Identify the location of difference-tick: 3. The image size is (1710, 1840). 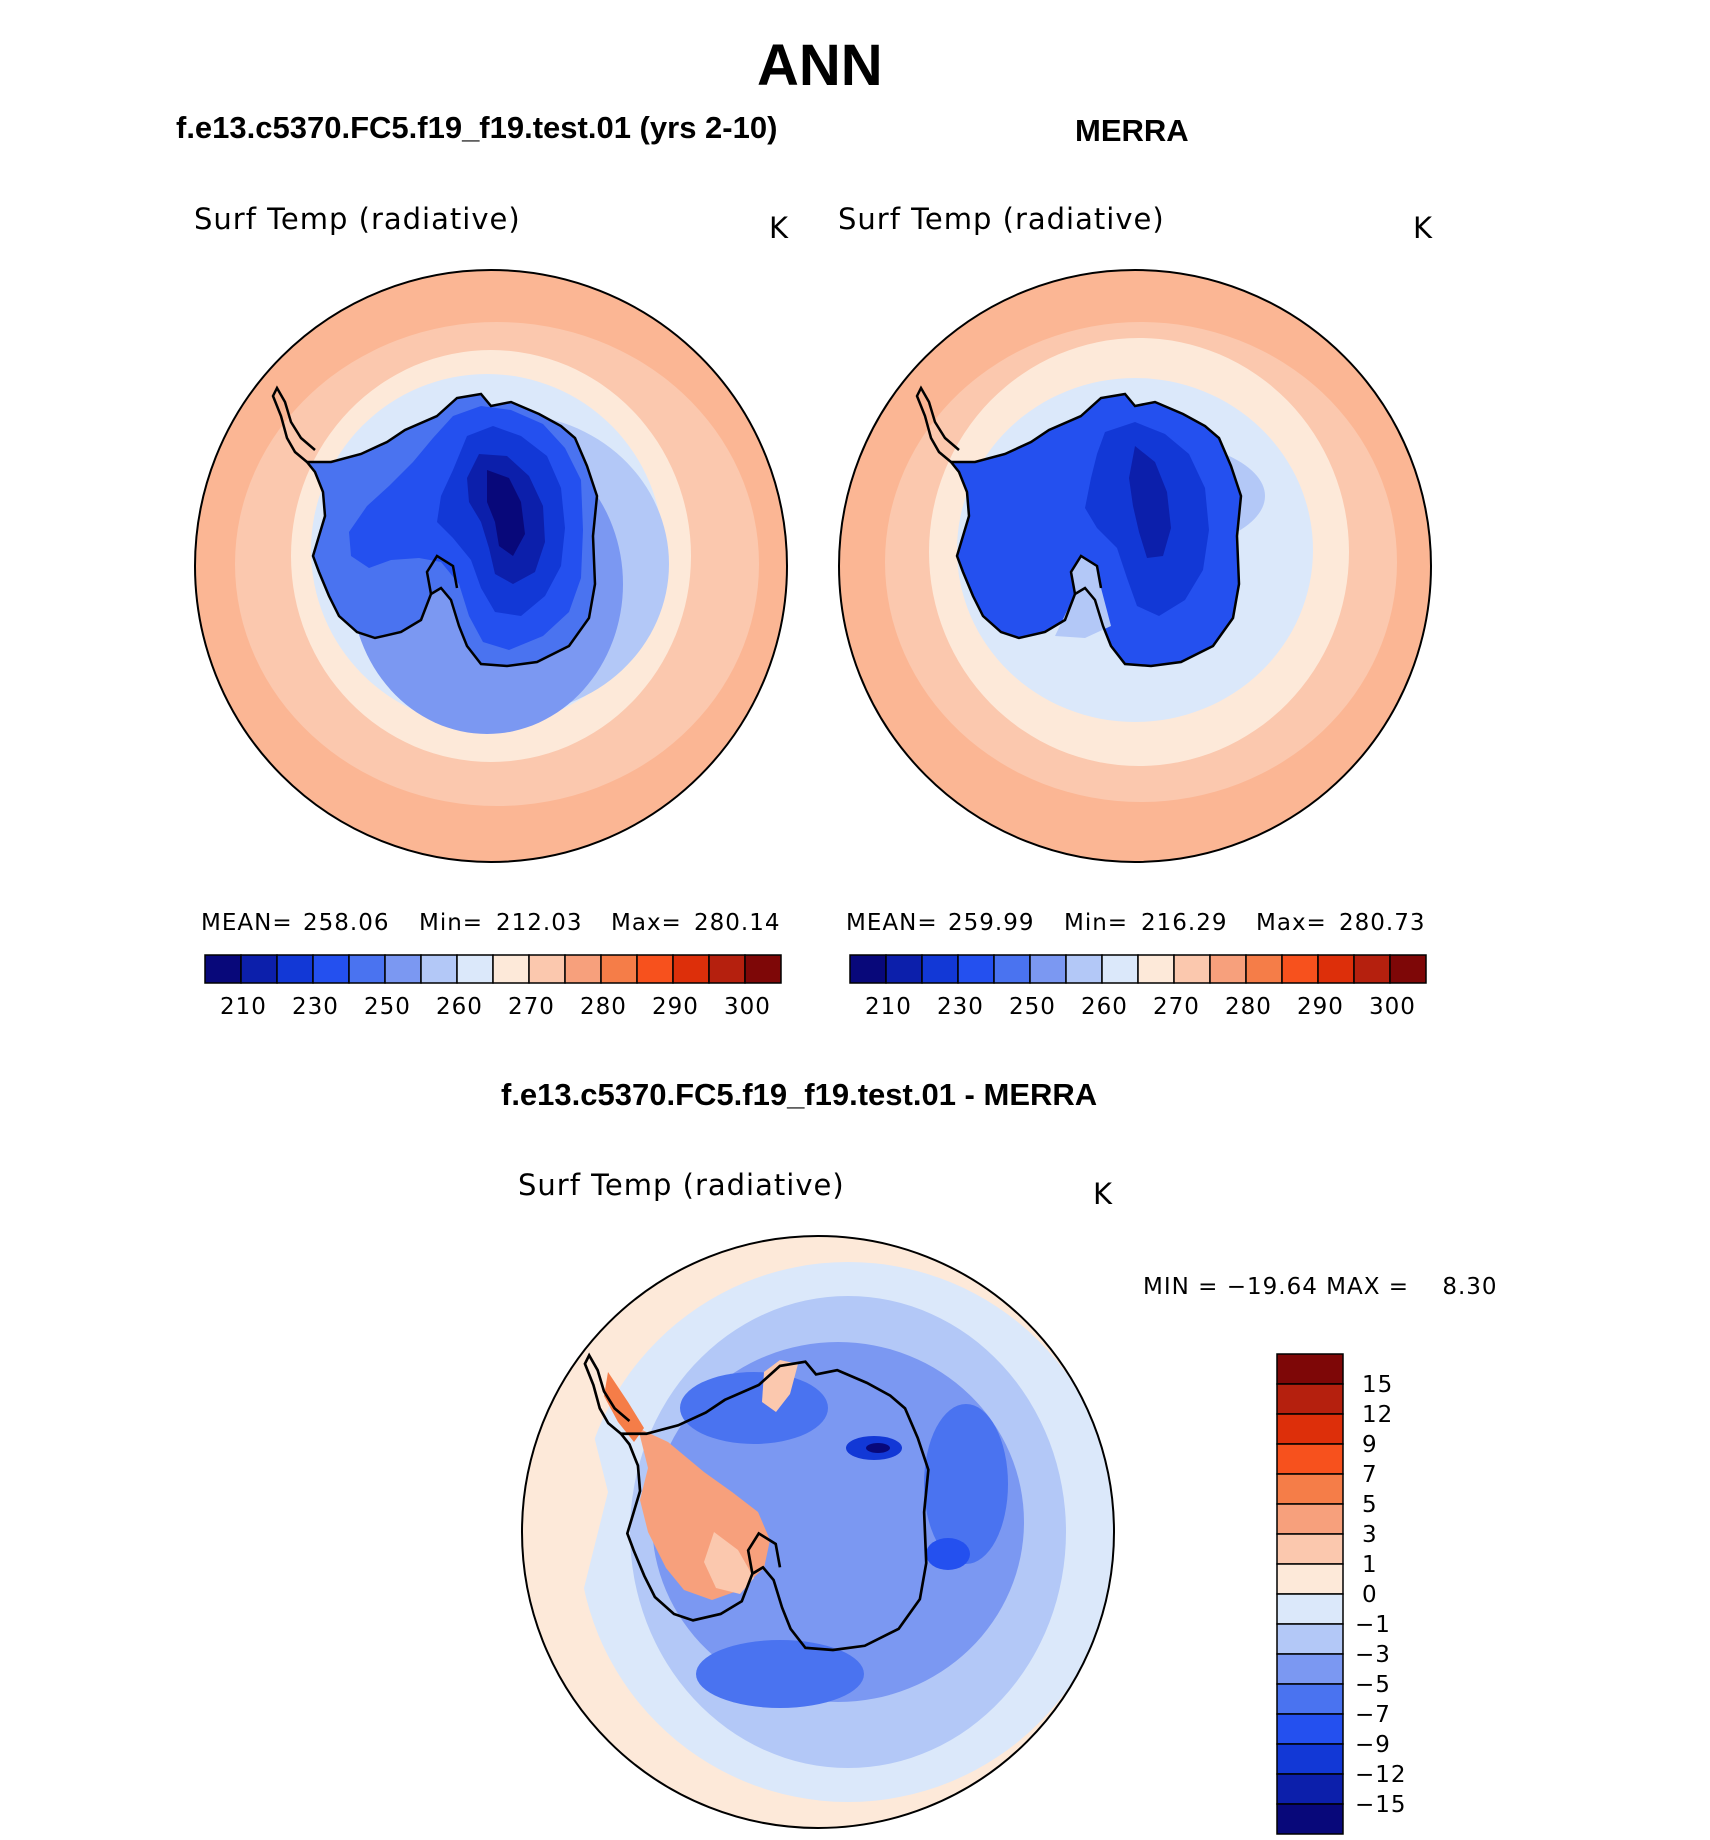
(1370, 1535).